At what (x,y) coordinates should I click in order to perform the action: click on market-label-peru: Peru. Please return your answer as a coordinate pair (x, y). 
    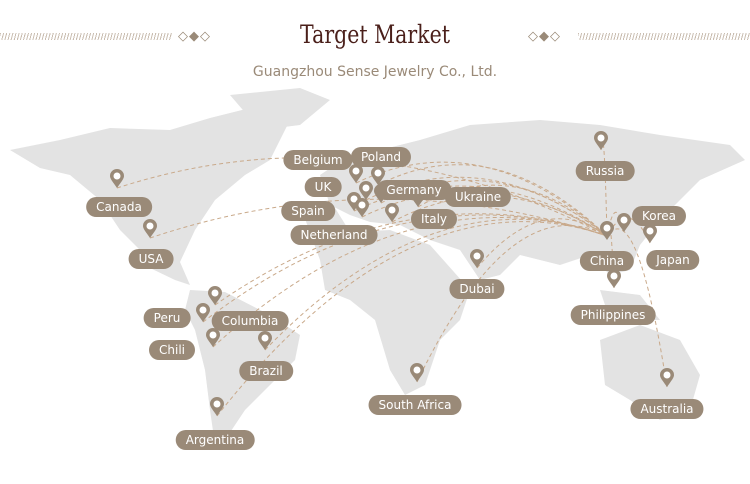
    Looking at the image, I should click on (167, 318).